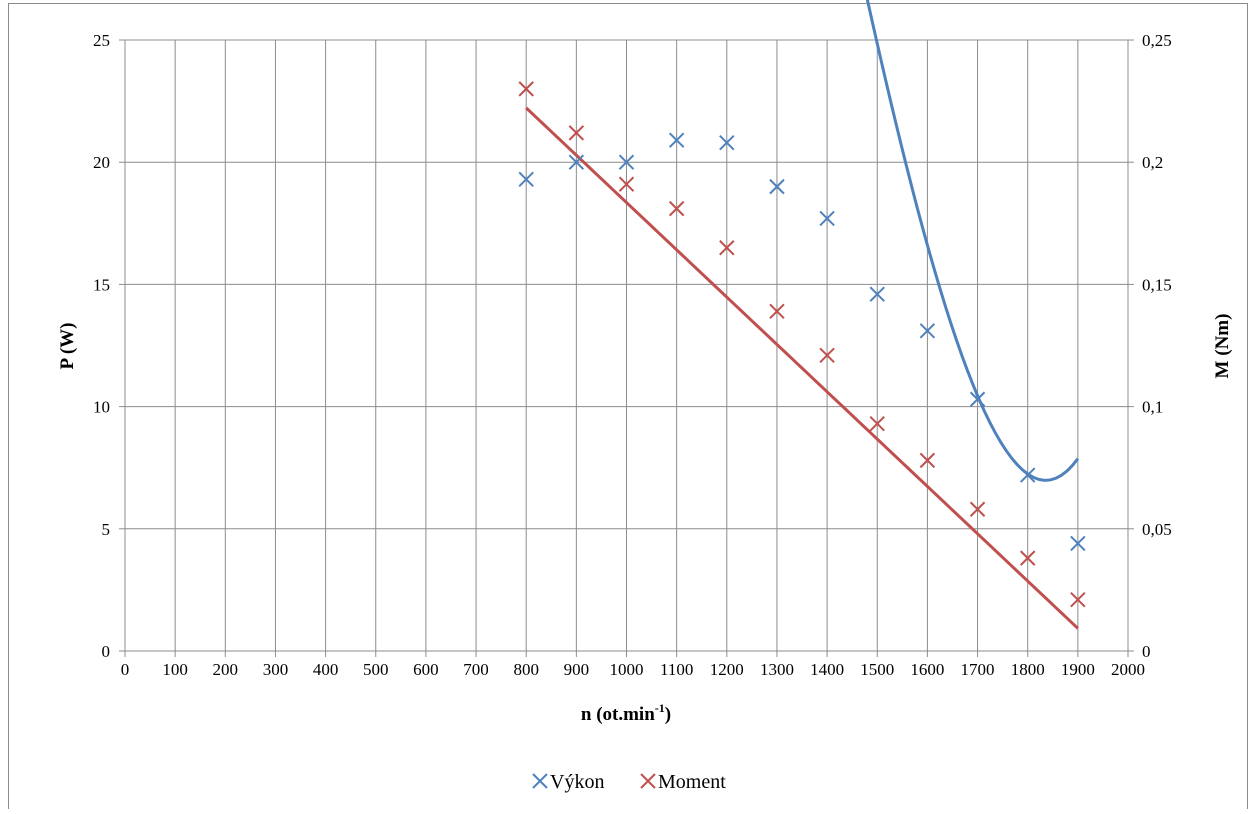 This screenshot has width=1252, height=814. Describe the element at coordinates (540, 781) in the screenshot. I see `legend-marker-vykon` at that location.